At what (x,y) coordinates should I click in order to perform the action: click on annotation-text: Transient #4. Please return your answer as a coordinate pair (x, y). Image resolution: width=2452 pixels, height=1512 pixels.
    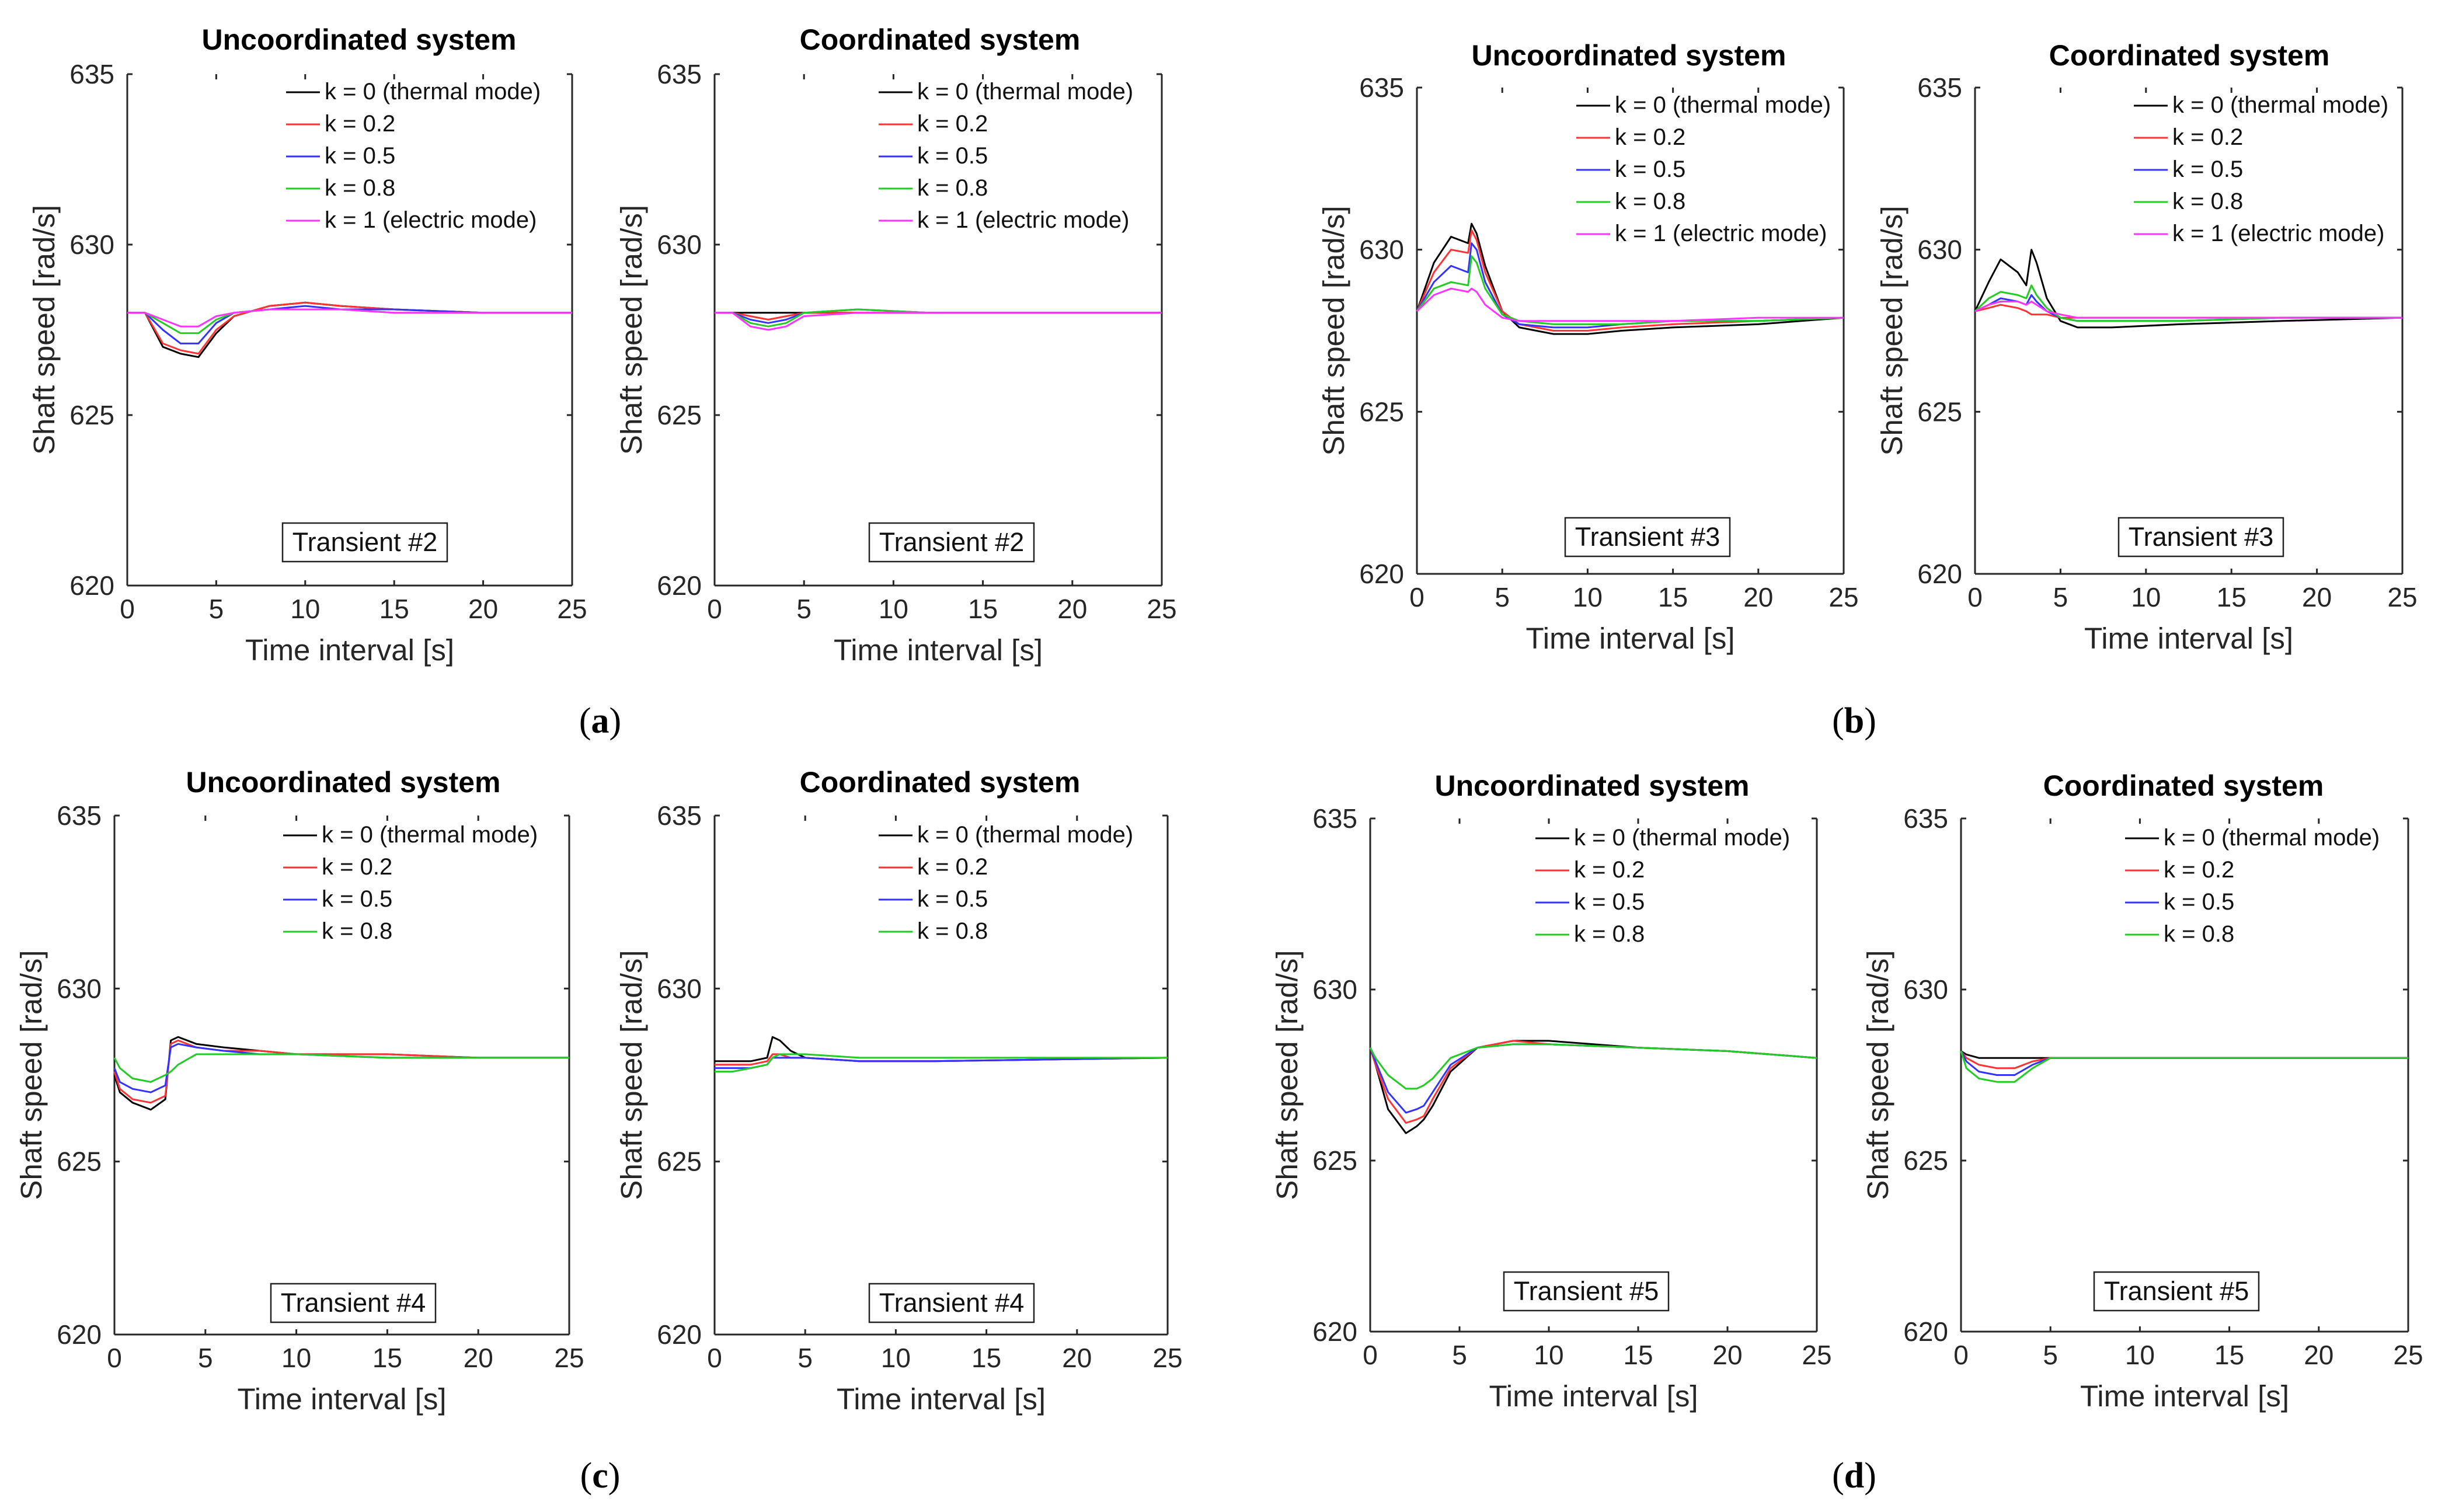
    Looking at the image, I should click on (354, 1303).